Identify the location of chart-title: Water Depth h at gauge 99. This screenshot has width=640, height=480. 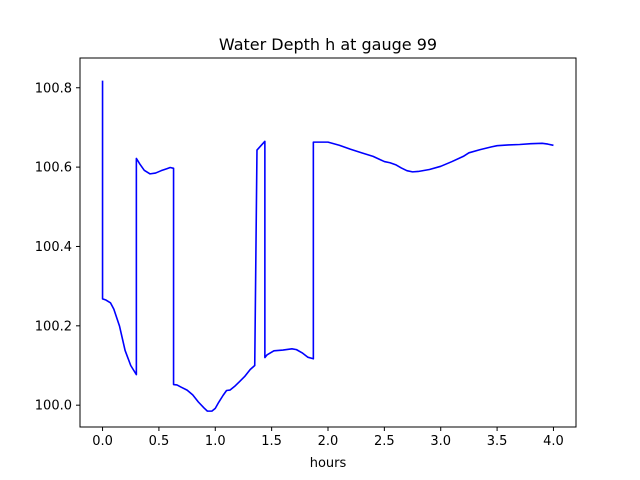
(328, 44).